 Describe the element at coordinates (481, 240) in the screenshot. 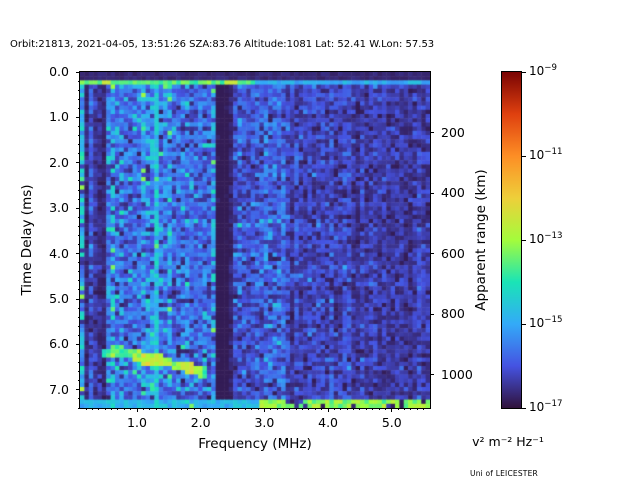

I see `y2-axis-label: Apparent range (km)` at that location.